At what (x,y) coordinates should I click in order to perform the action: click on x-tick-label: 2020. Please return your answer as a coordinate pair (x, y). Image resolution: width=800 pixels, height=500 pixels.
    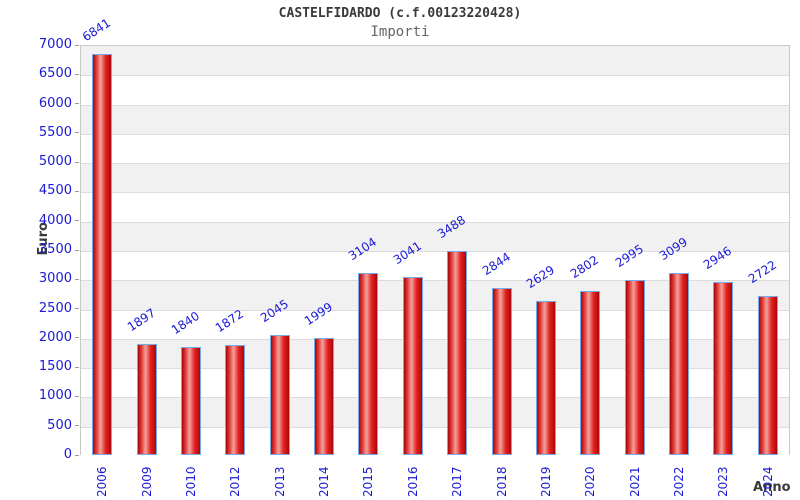
    Looking at the image, I should click on (590, 481).